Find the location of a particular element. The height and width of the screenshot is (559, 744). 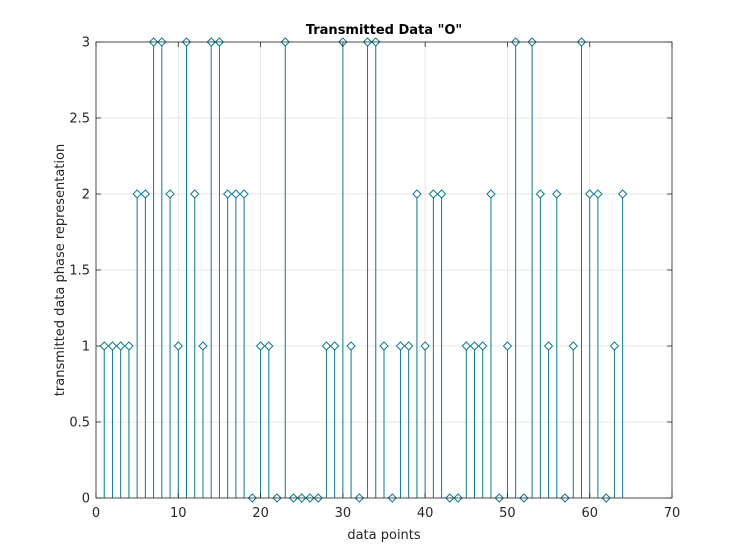

y-tick-label: 1 is located at coordinates (86, 347).